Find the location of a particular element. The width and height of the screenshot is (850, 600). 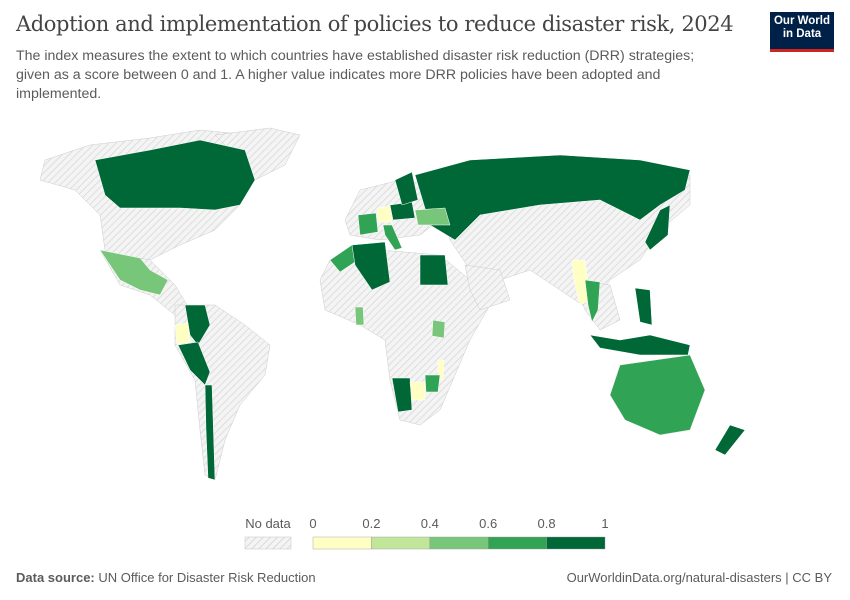

legend-tick-label: 0.2 is located at coordinates (371, 523).